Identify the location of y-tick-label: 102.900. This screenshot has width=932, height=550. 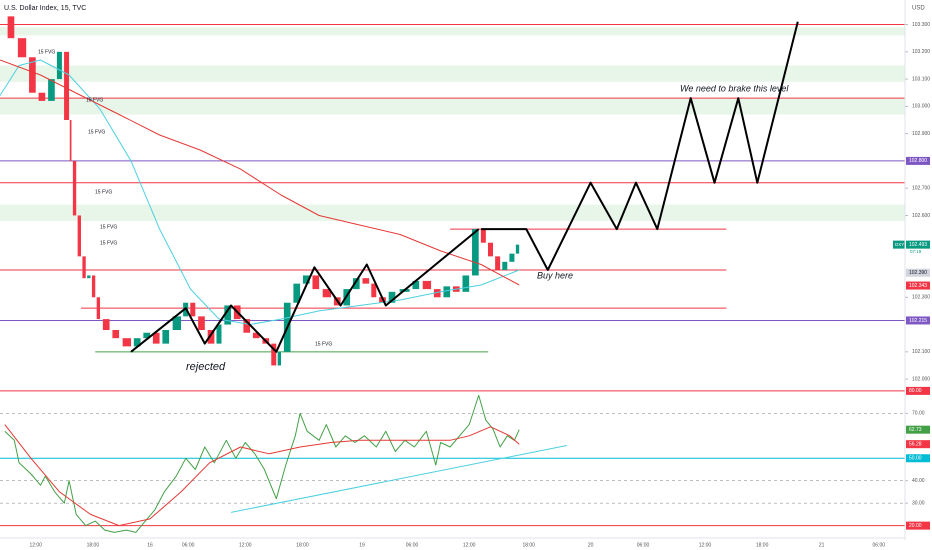
(921, 134).